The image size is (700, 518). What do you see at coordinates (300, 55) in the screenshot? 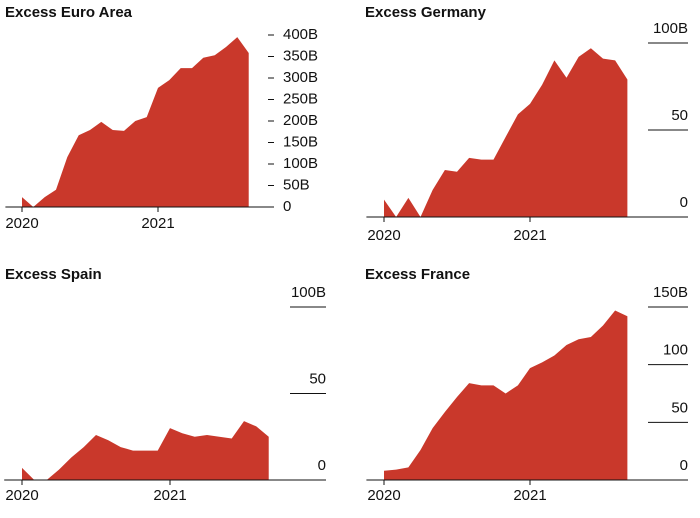
I see `y-tick-label: 350B` at bounding box center [300, 55].